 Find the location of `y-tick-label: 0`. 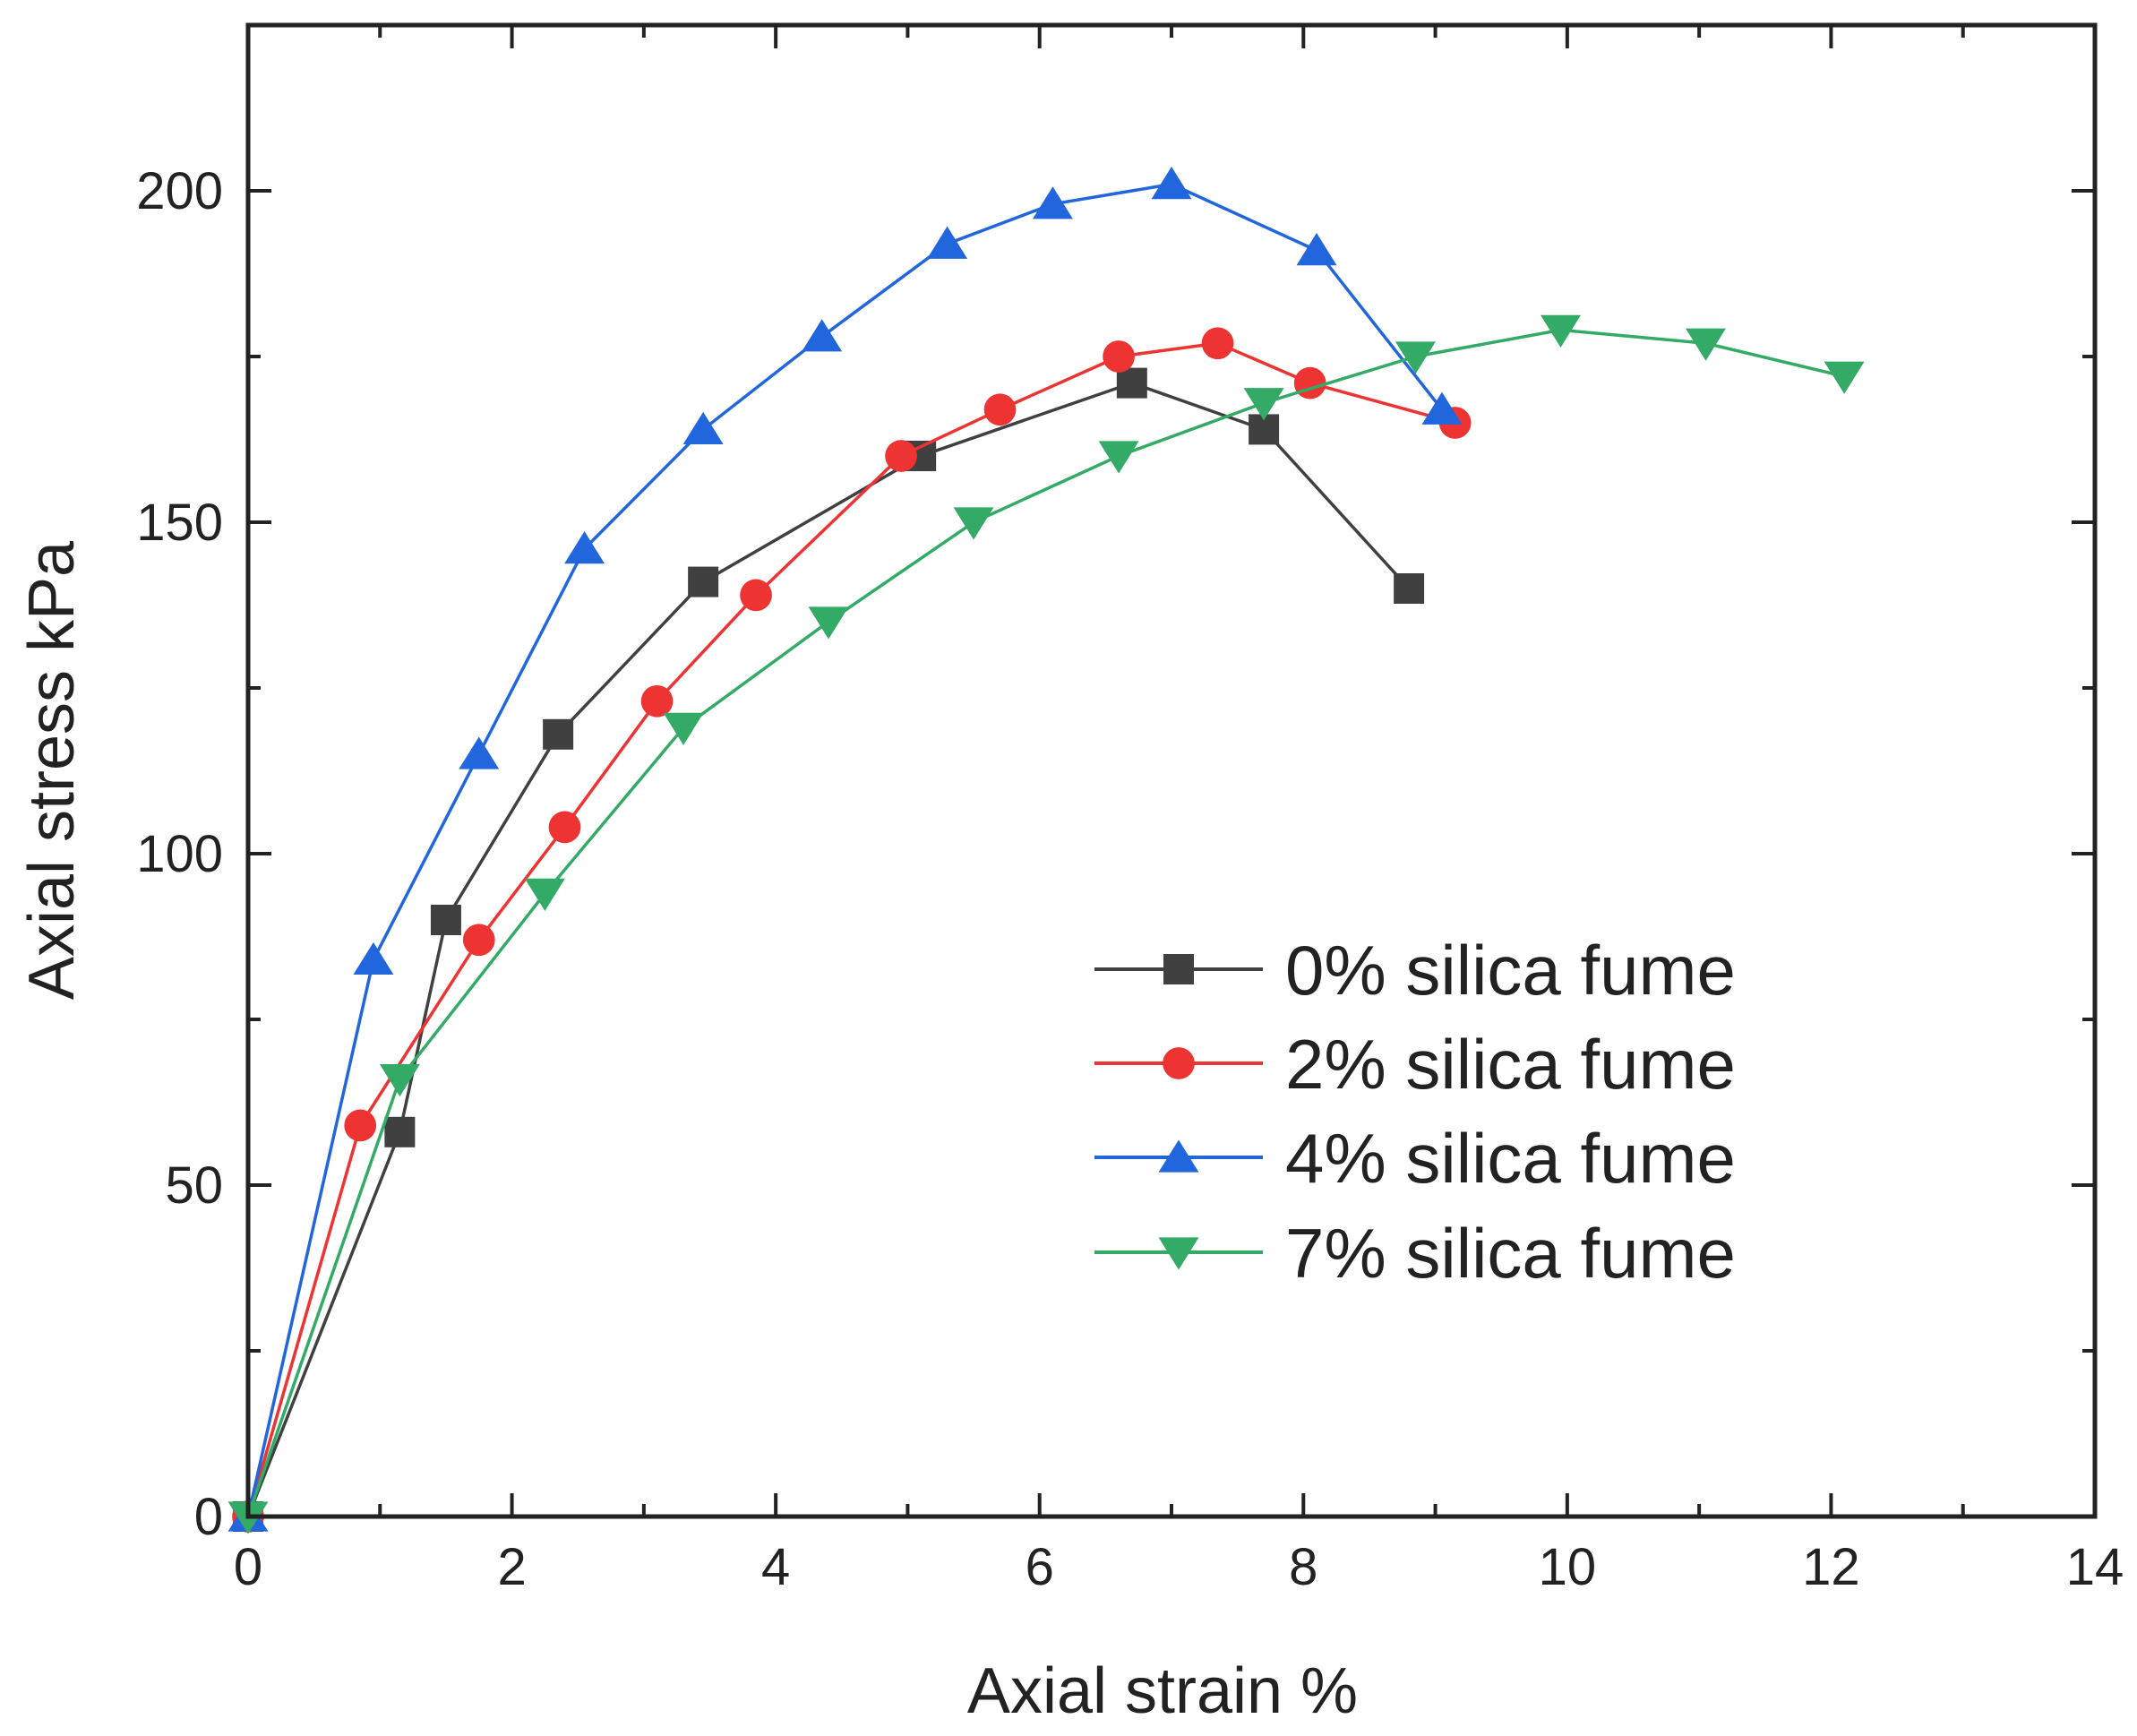

y-tick-label: 0 is located at coordinates (208, 1517).